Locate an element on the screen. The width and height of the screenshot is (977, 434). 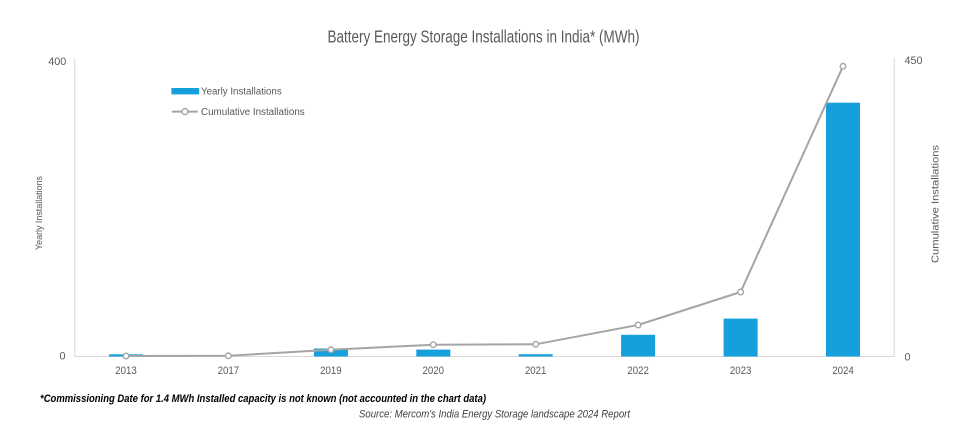
svg-text: 2021 is located at coordinates (536, 371).